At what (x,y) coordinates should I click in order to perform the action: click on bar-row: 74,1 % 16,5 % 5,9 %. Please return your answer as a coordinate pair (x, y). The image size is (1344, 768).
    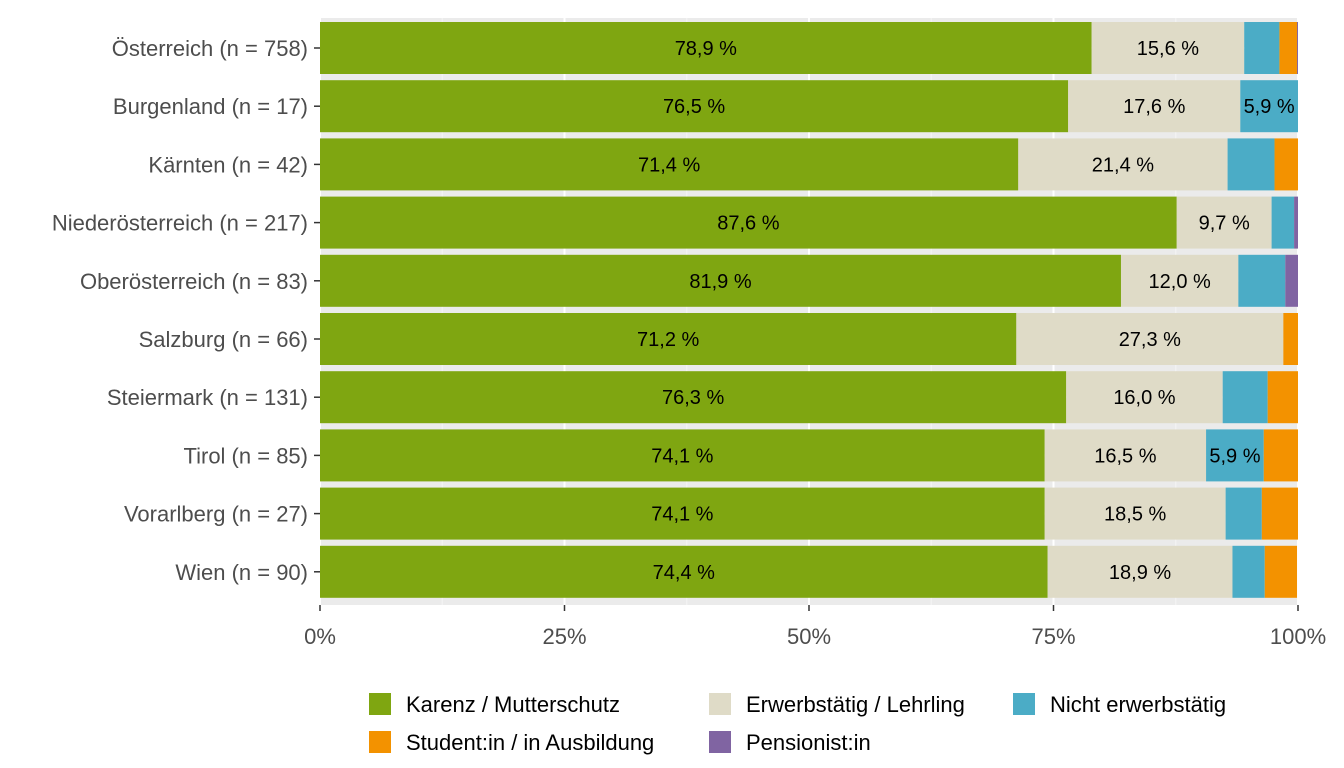
    Looking at the image, I should click on (809, 455).